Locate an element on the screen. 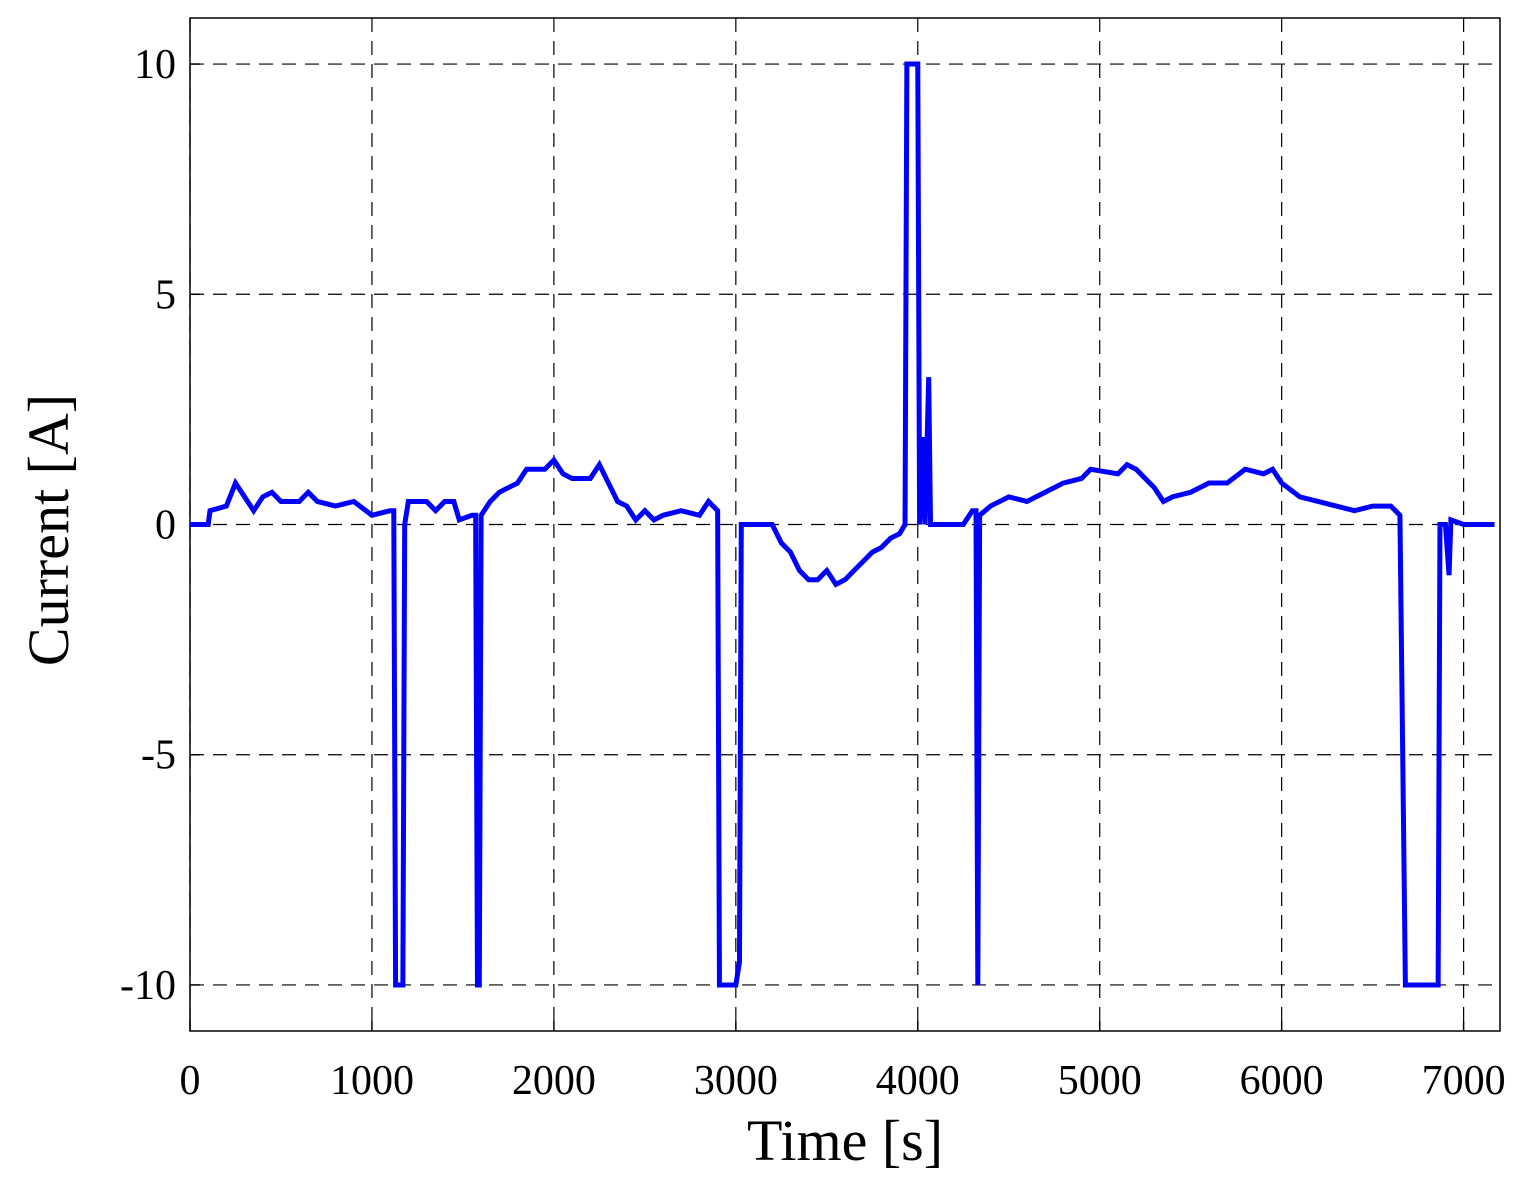 The height and width of the screenshot is (1195, 1529). y-tick-label: 10 is located at coordinates (155, 65).